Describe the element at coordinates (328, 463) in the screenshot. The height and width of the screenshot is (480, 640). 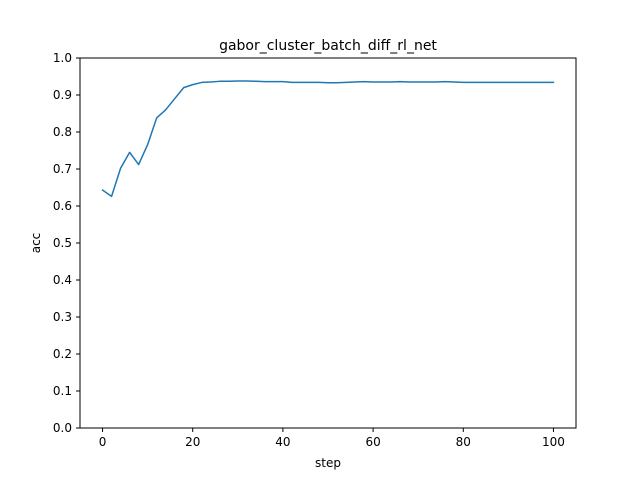
I see `x-axis-label: step` at that location.